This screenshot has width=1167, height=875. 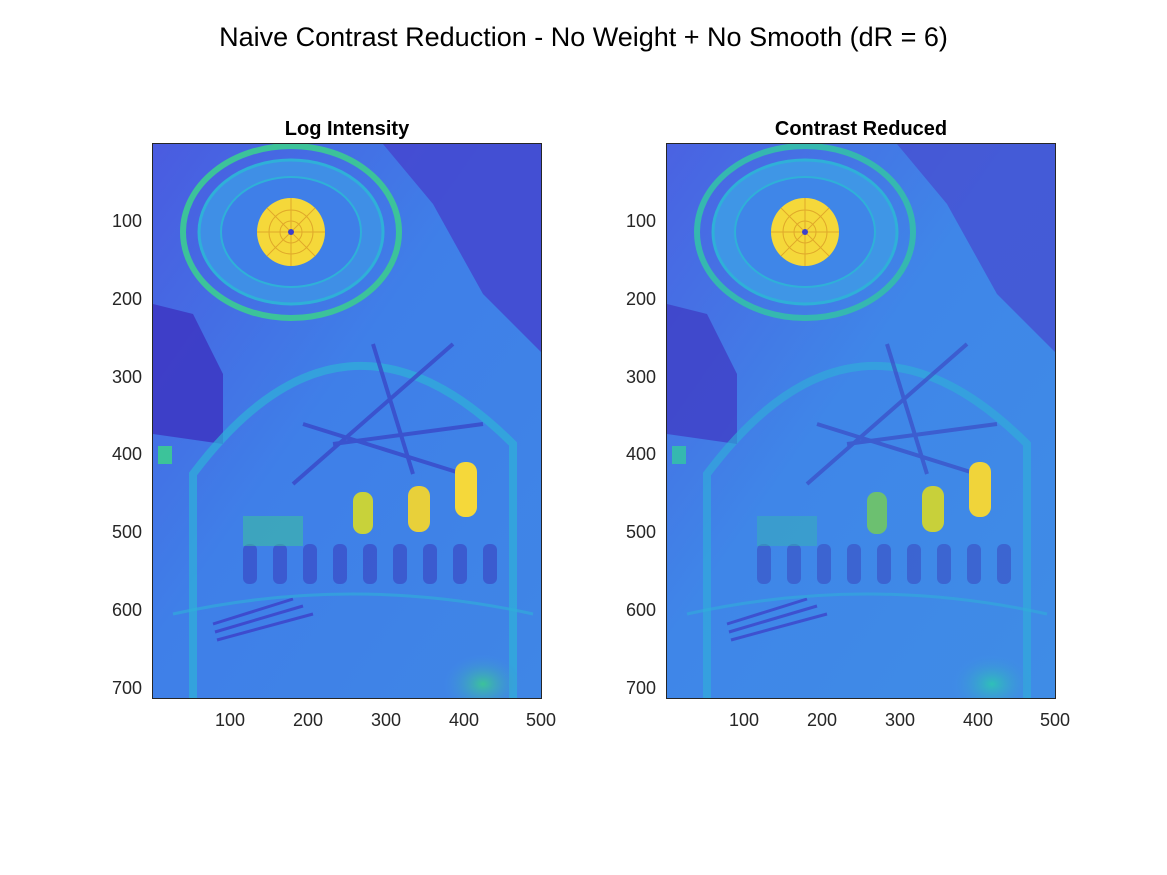 What do you see at coordinates (861, 129) in the screenshot?
I see `subplot-title-right: Contrast Reduced` at bounding box center [861, 129].